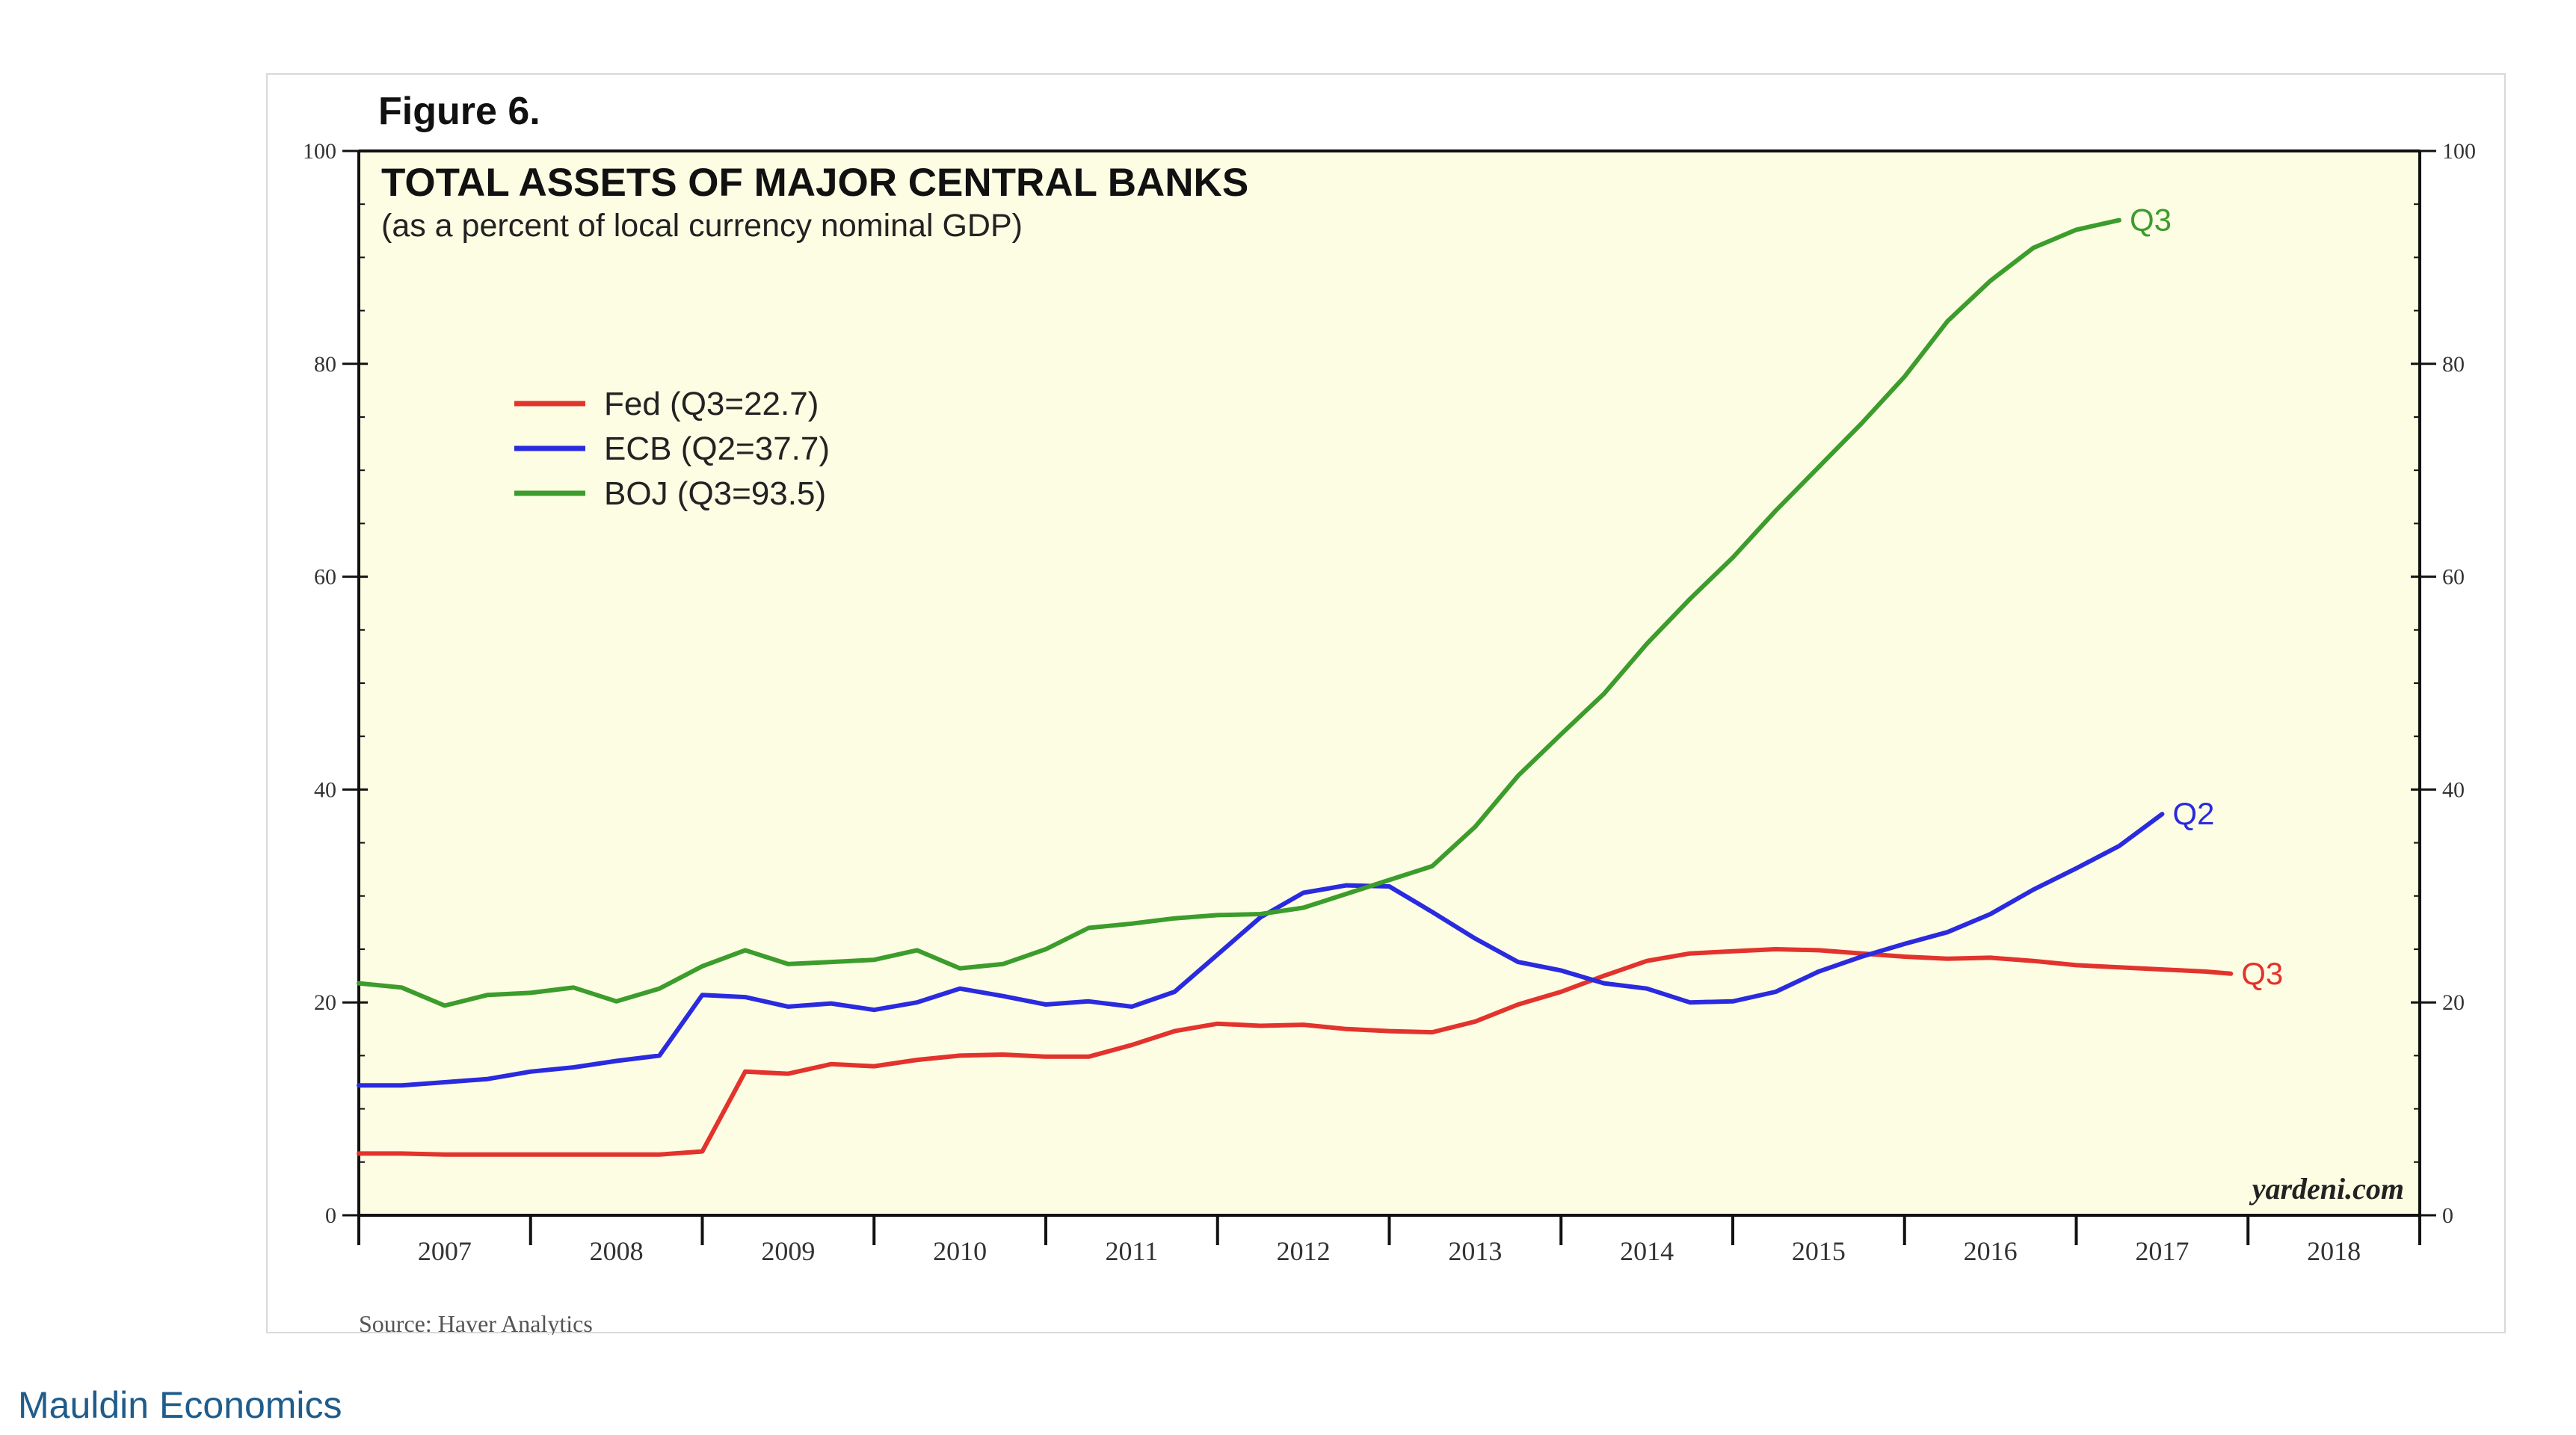 Image resolution: width=2576 pixels, height=1435 pixels. Describe the element at coordinates (330, 1215) in the screenshot. I see `y-tick-label-left: 0` at that location.